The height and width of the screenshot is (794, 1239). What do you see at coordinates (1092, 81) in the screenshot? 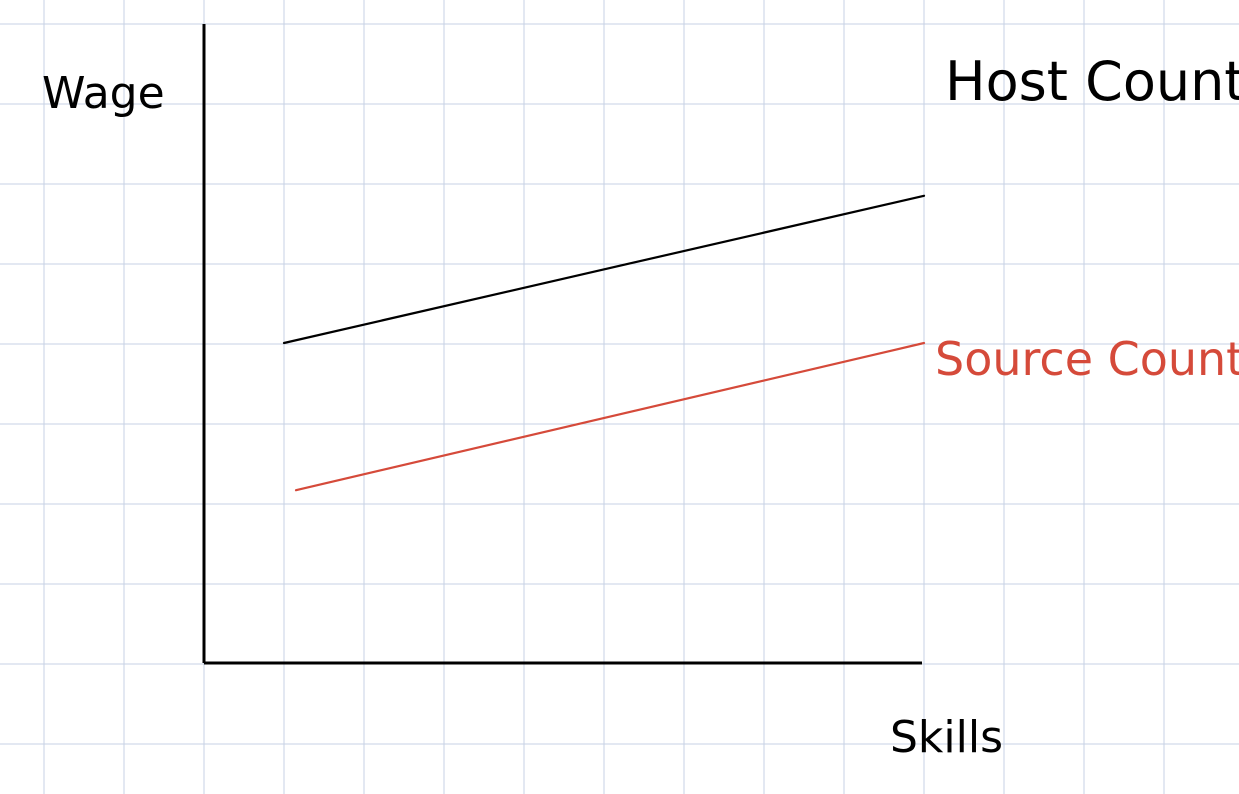
I see `series-label-host-country: Host Country` at bounding box center [1092, 81].